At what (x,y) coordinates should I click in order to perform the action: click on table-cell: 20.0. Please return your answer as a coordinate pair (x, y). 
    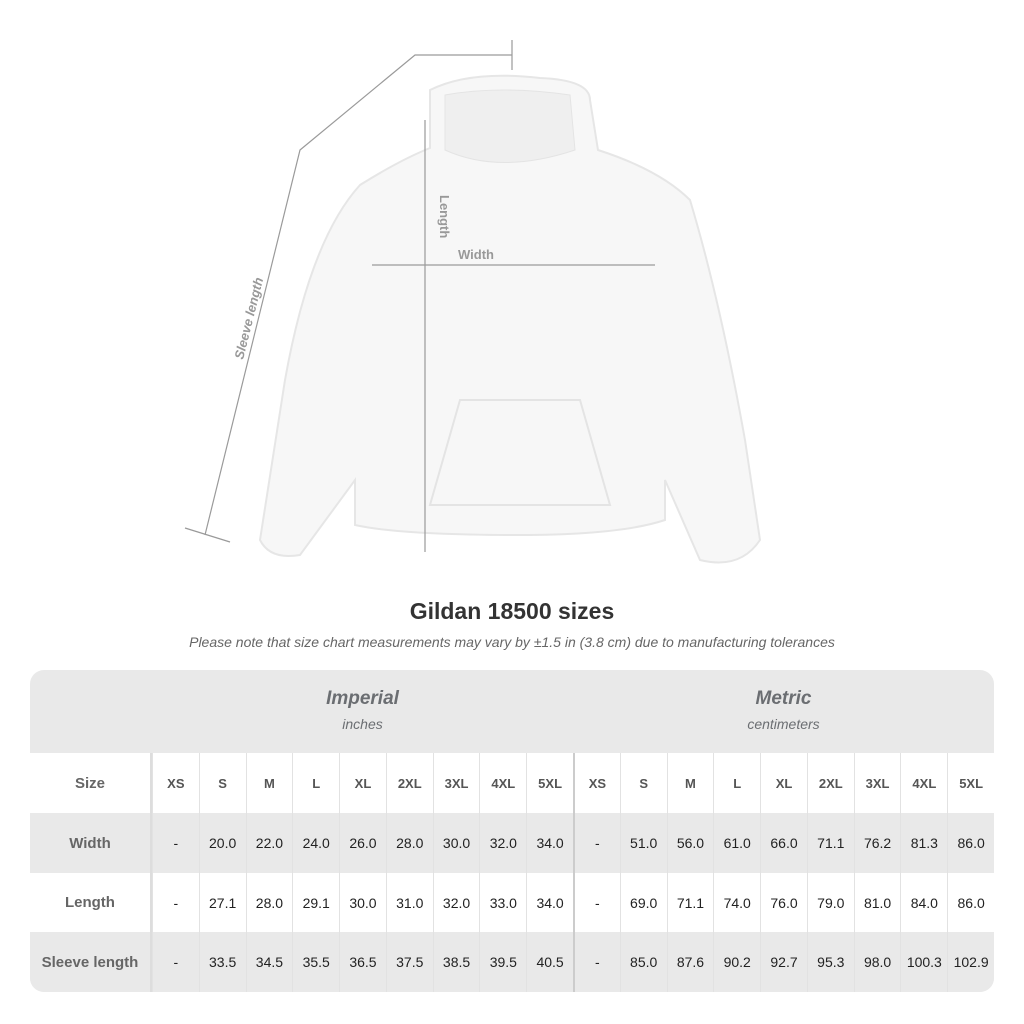
    Looking at the image, I should click on (222, 843).